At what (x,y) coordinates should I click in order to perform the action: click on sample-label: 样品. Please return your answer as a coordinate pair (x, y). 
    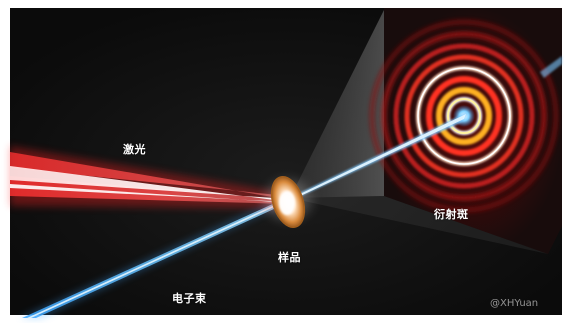
    Looking at the image, I should click on (289, 257).